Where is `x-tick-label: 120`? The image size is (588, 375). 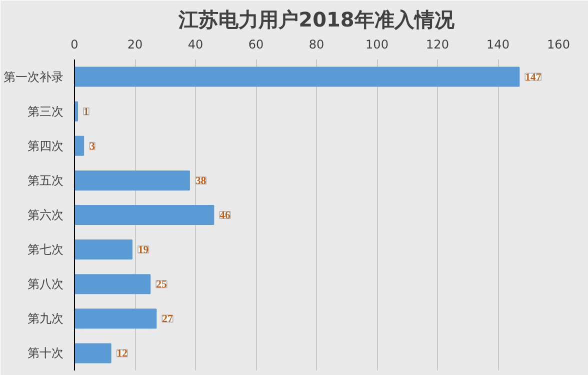
x-tick-label: 120 is located at coordinates (437, 45).